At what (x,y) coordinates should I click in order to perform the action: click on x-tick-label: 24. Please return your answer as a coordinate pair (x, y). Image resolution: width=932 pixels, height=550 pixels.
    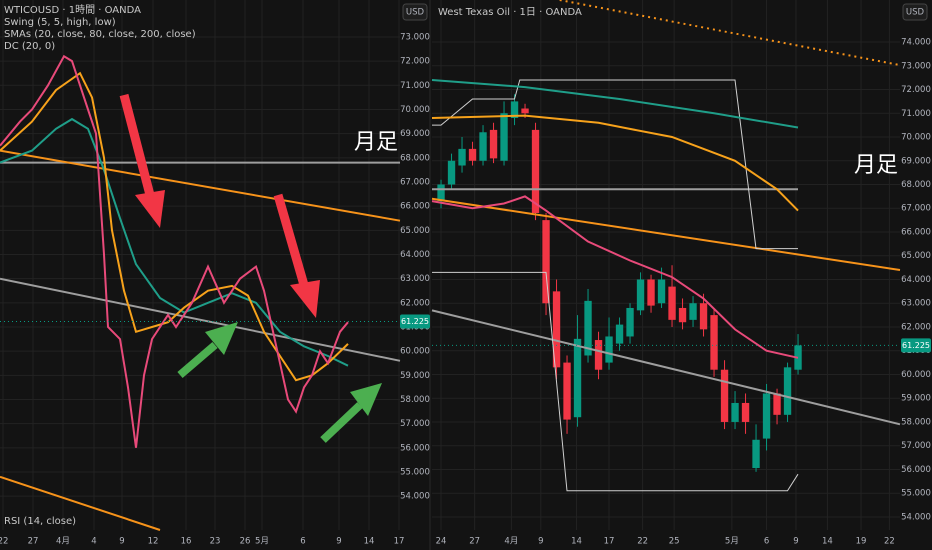
    Looking at the image, I should click on (441, 542).